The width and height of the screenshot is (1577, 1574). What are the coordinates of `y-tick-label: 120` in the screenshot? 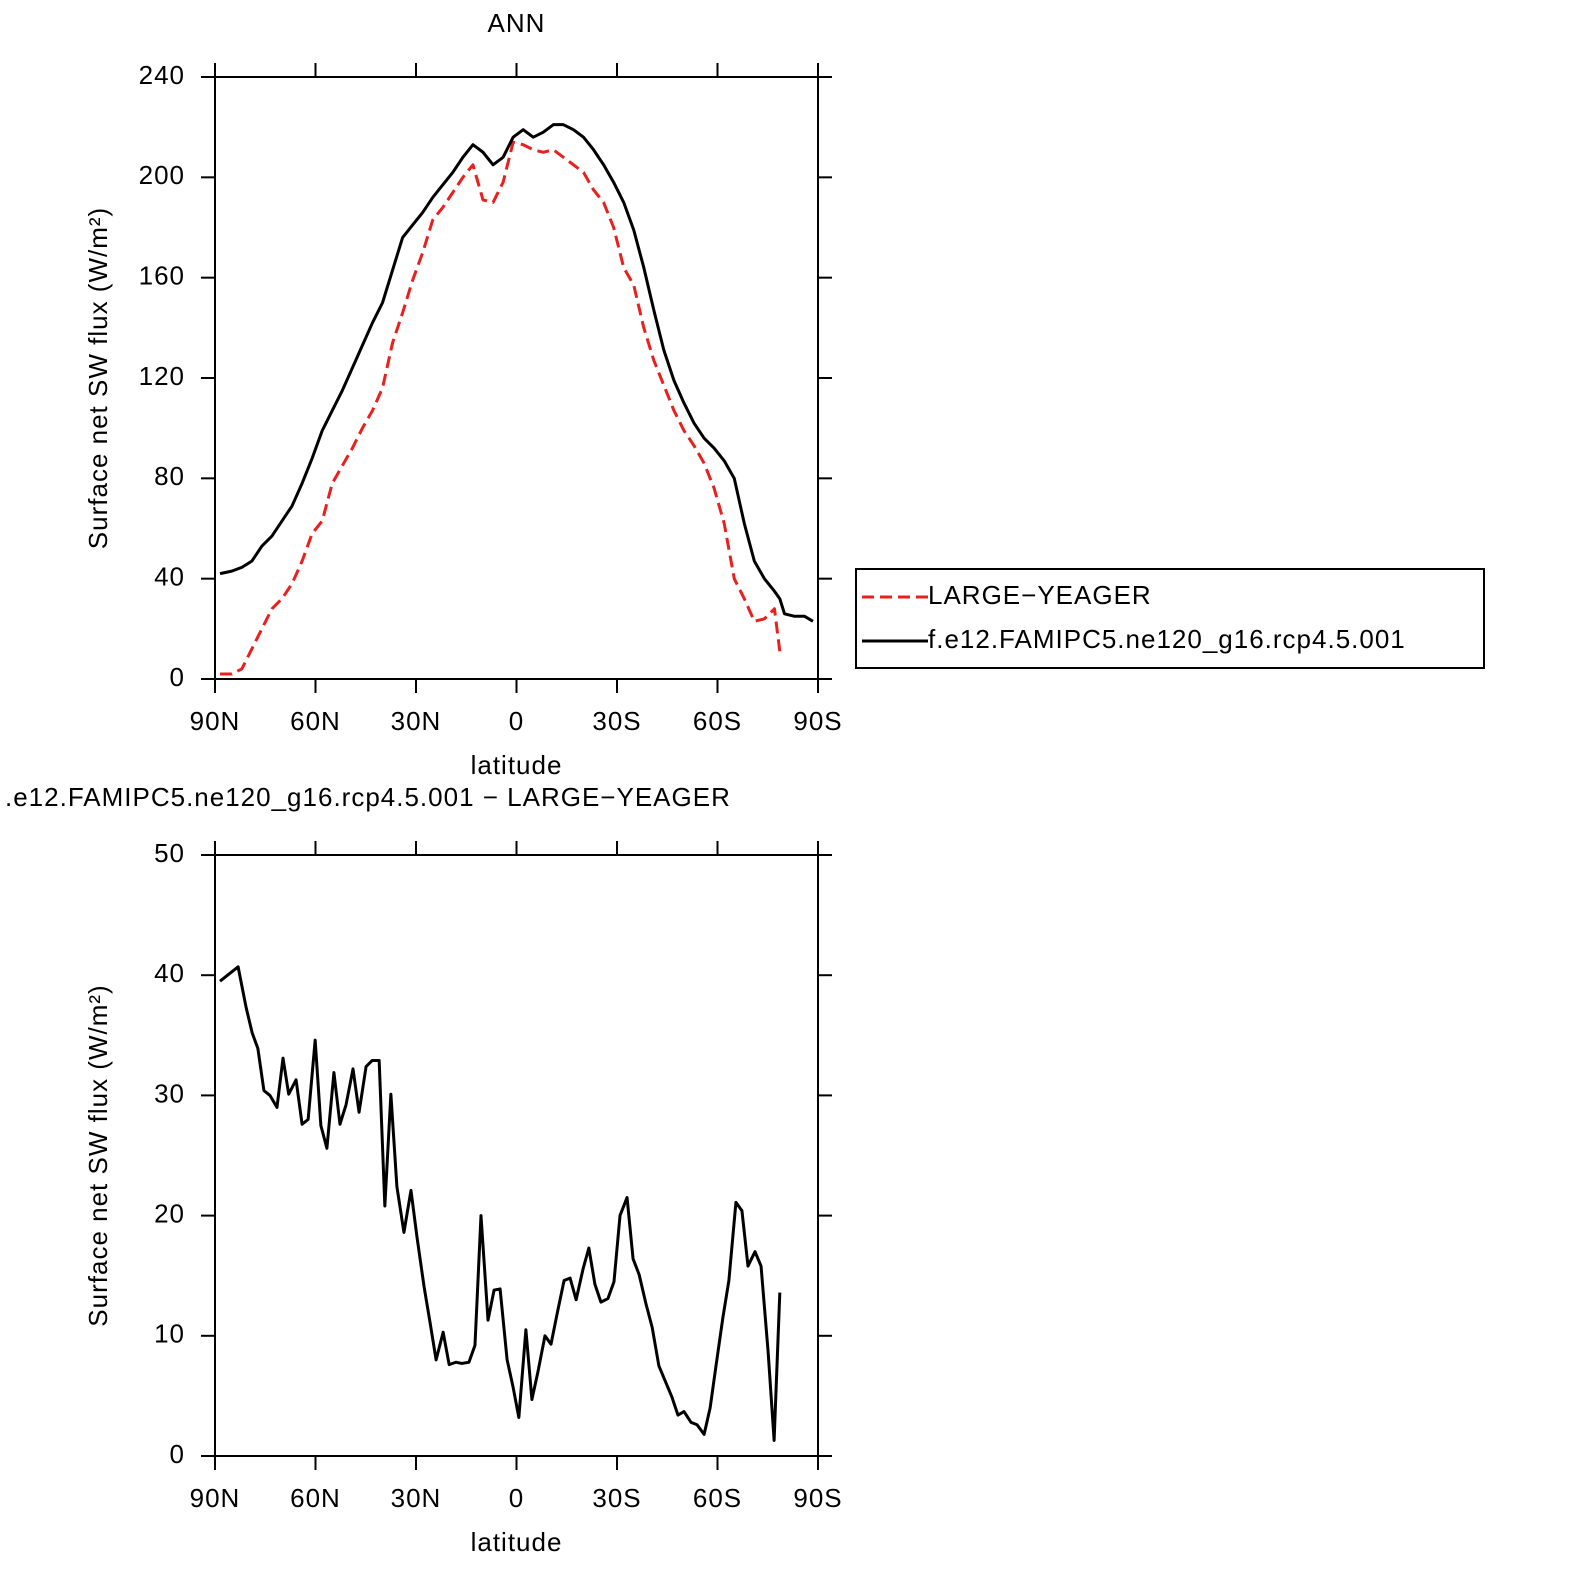 It's located at (162, 376).